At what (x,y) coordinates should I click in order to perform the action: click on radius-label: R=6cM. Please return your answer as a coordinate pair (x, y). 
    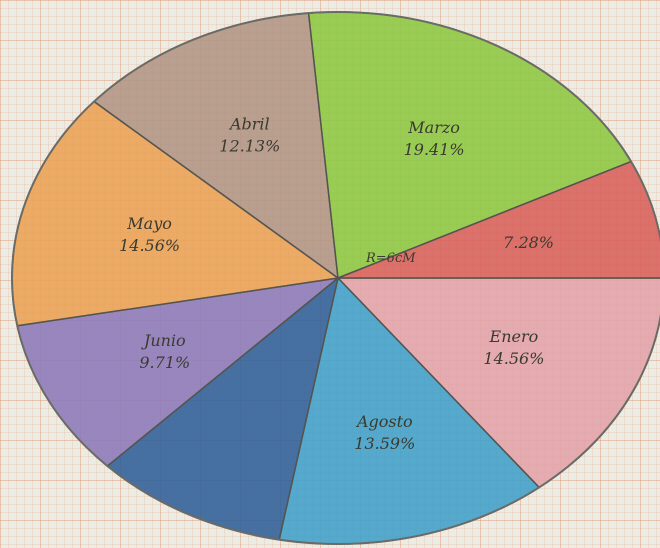
    Looking at the image, I should click on (390, 258).